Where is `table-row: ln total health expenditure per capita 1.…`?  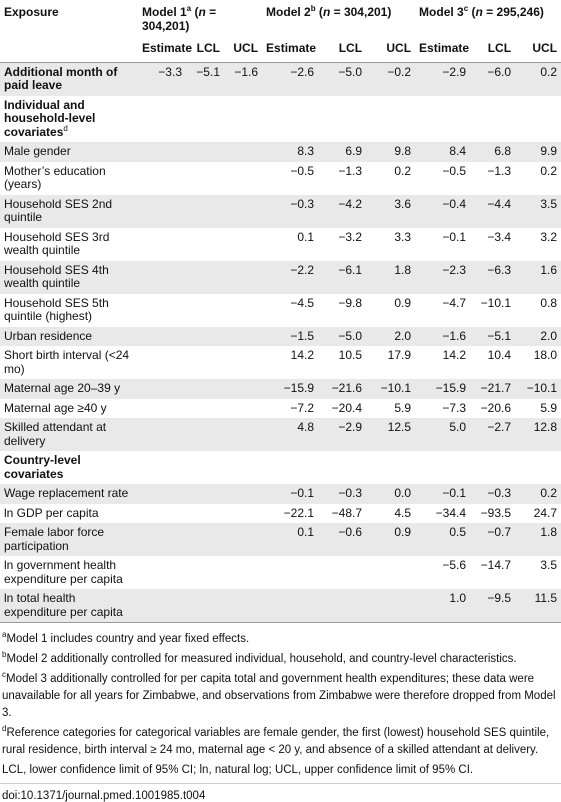 table-row: ln total health expenditure per capita 1.… is located at coordinates (280, 606).